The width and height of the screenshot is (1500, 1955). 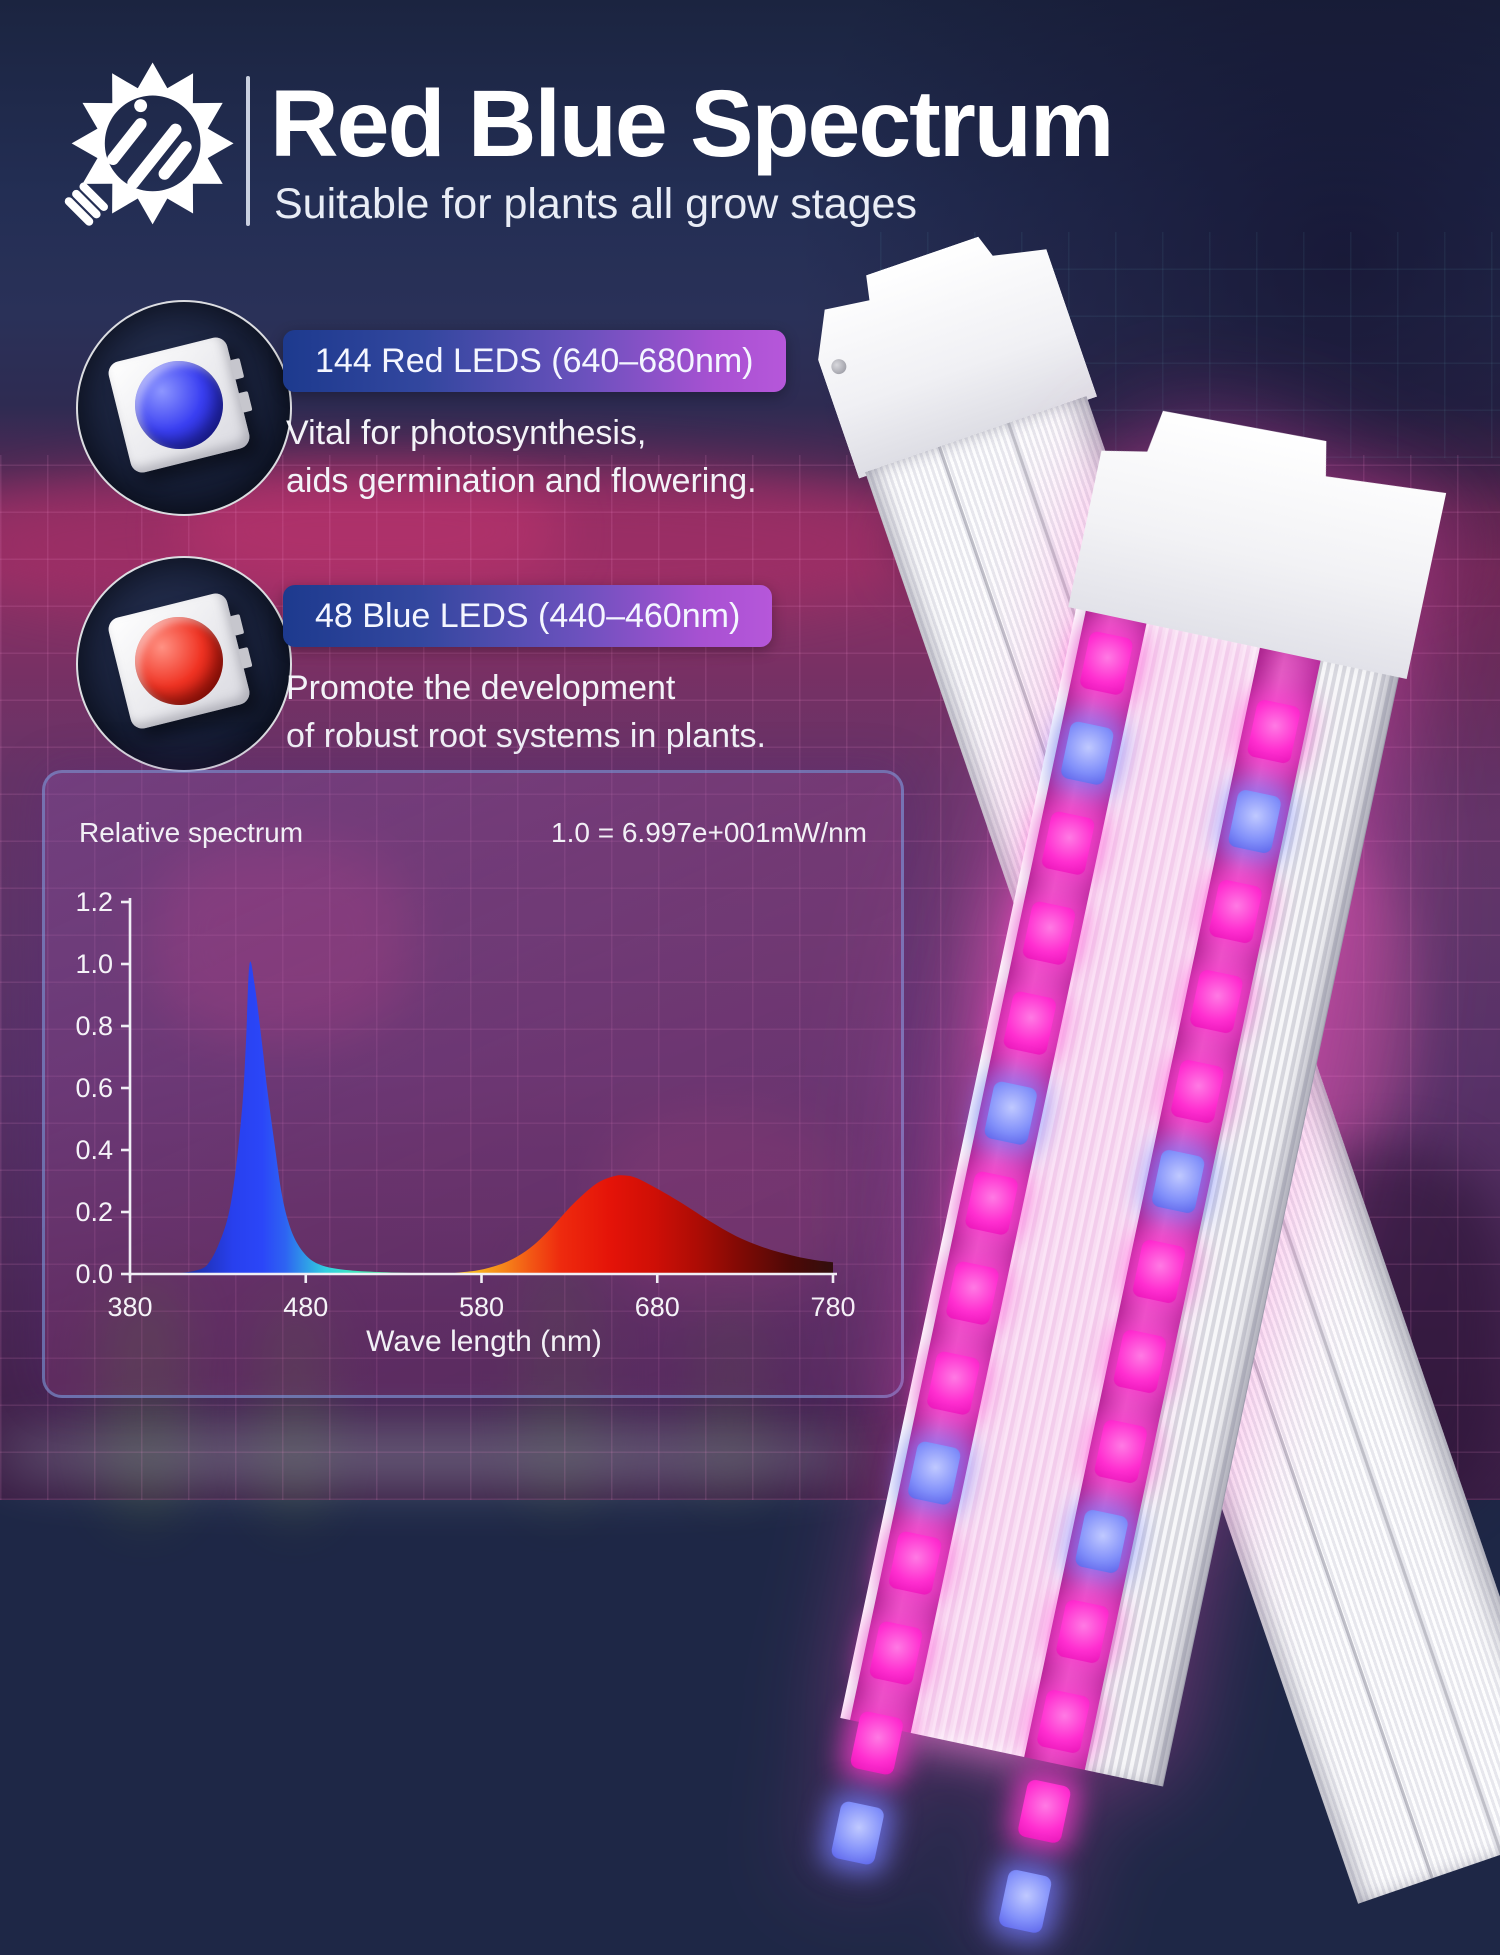 What do you see at coordinates (534, 361) in the screenshot?
I see `red-leds-badge: 144 Red LEDS (640–680nm)` at bounding box center [534, 361].